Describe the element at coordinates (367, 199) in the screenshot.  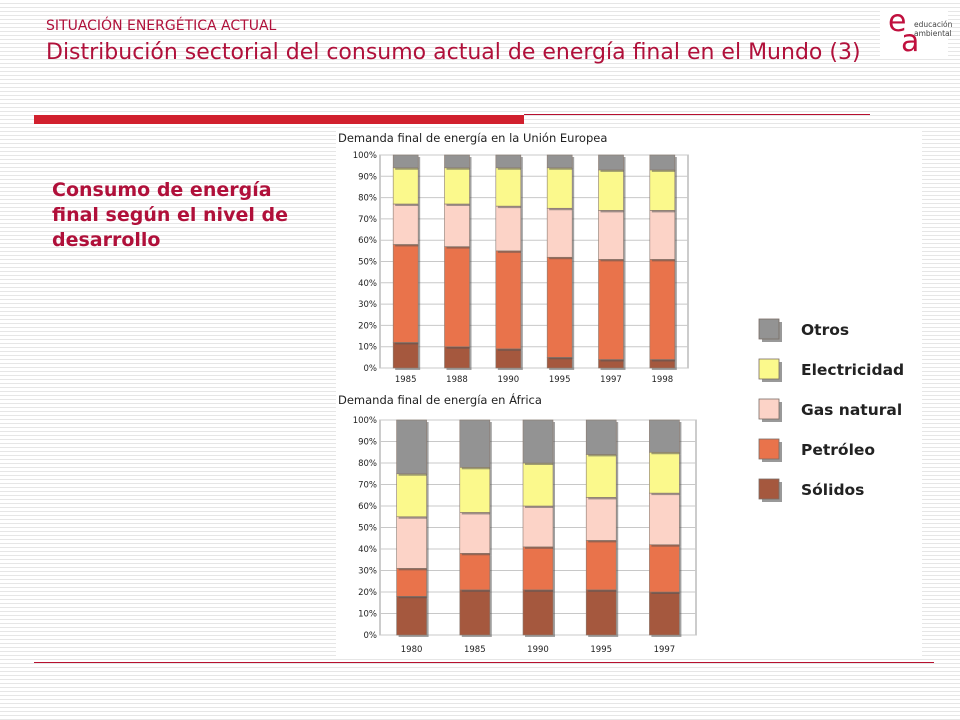
I see `y-tick-label: 80%` at that location.